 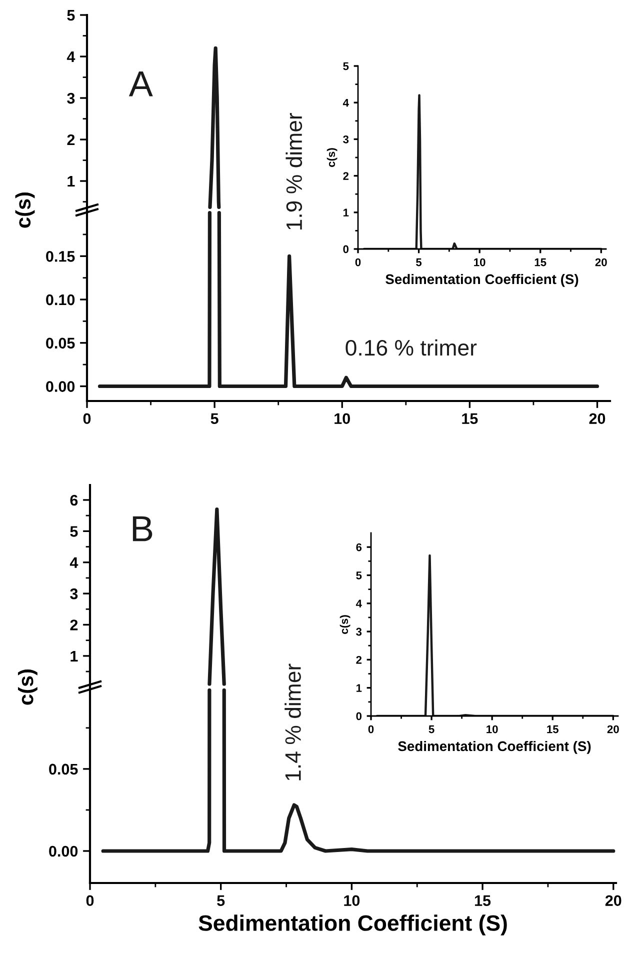 What do you see at coordinates (60, 300) in the screenshot?
I see `y-tick-label: 0.10` at bounding box center [60, 300].